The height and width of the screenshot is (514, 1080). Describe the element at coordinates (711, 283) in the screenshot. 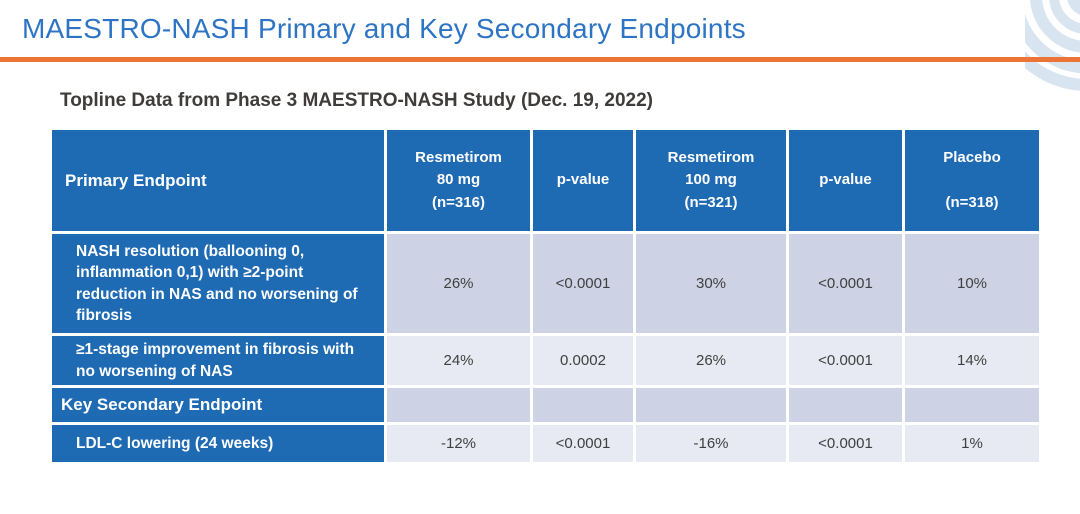

I see `data-cell: 30%` at that location.